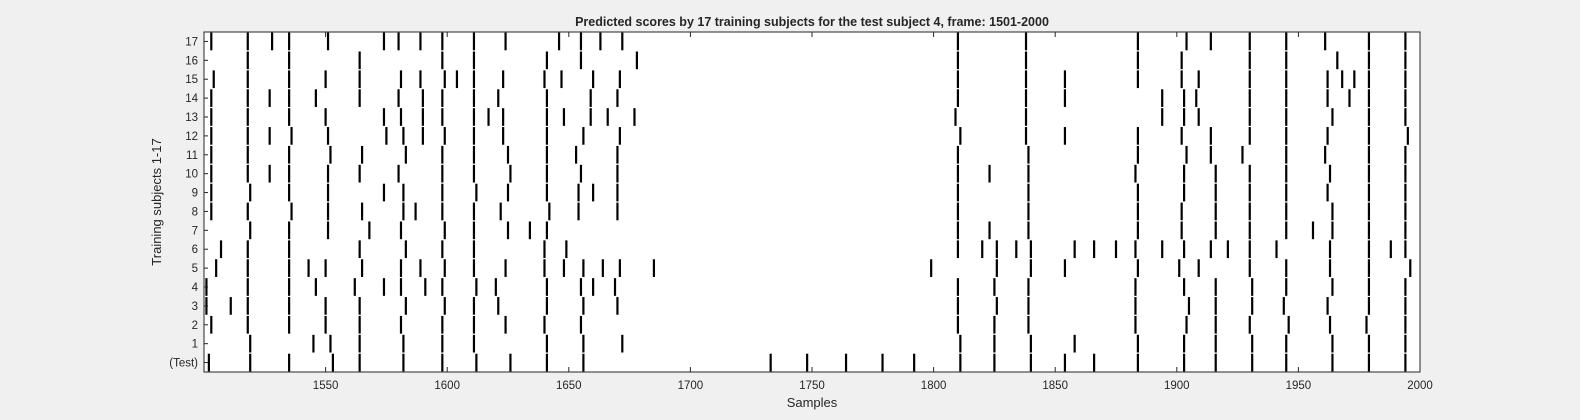 This screenshot has height=420, width=1580. Describe the element at coordinates (1055, 386) in the screenshot. I see `x-tick-label: 1850` at that location.